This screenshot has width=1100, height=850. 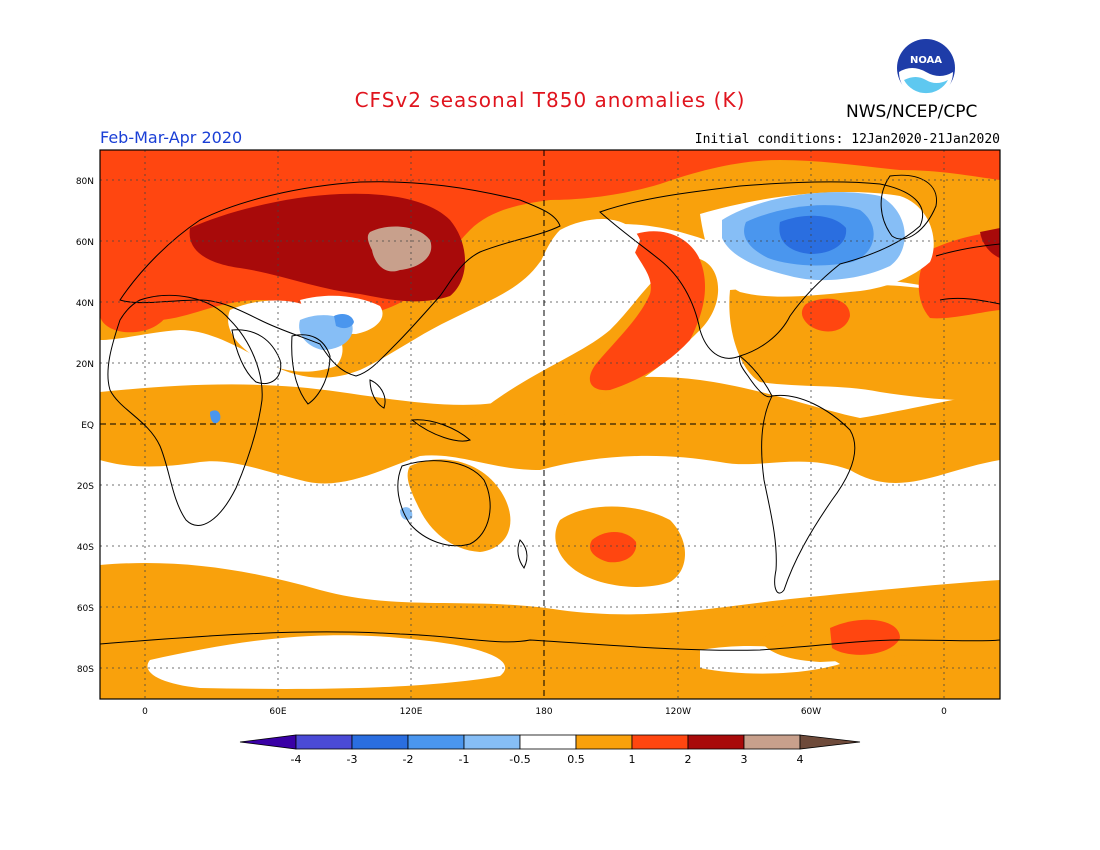 What do you see at coordinates (825, 315) in the screenshot?
I see `atlantic-hot-spot` at bounding box center [825, 315].